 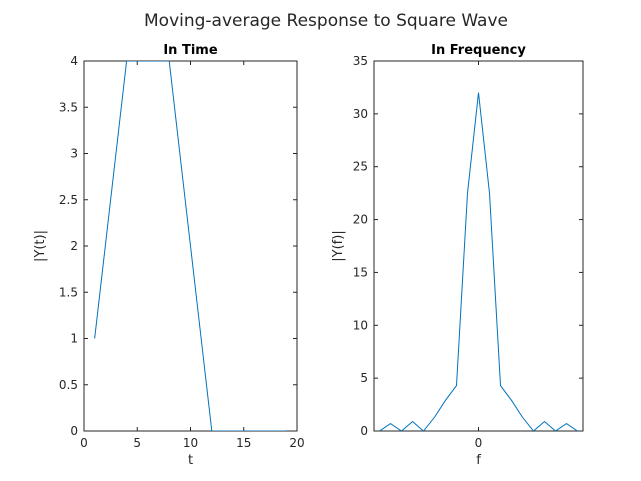 I want to click on axes-title: In Frequency, so click(x=478, y=50).